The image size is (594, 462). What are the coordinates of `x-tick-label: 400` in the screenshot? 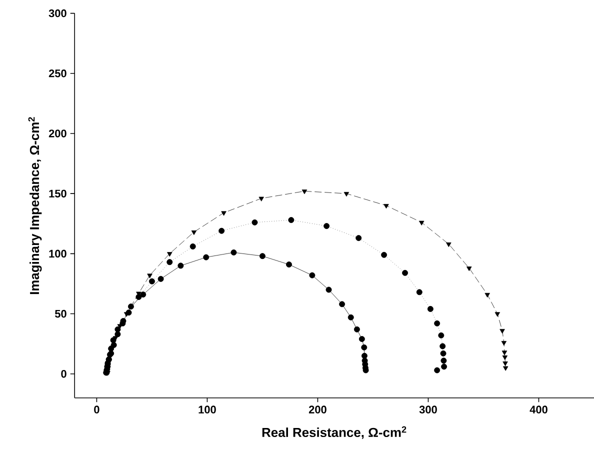 It's located at (539, 410).